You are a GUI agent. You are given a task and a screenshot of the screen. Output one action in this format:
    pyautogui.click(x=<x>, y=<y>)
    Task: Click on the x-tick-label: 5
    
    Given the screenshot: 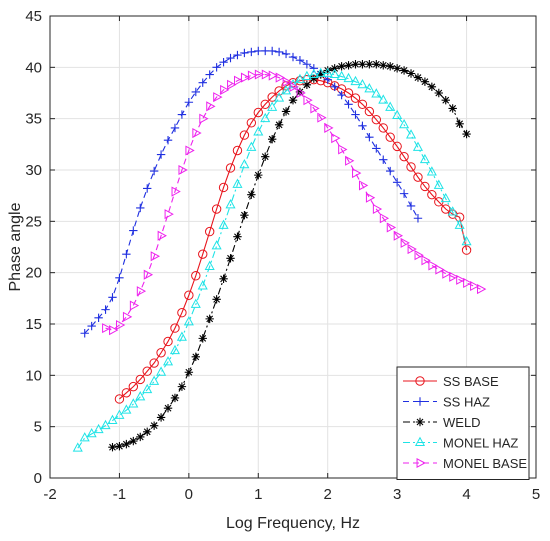 What is the action you would take?
    pyautogui.click(x=536, y=494)
    